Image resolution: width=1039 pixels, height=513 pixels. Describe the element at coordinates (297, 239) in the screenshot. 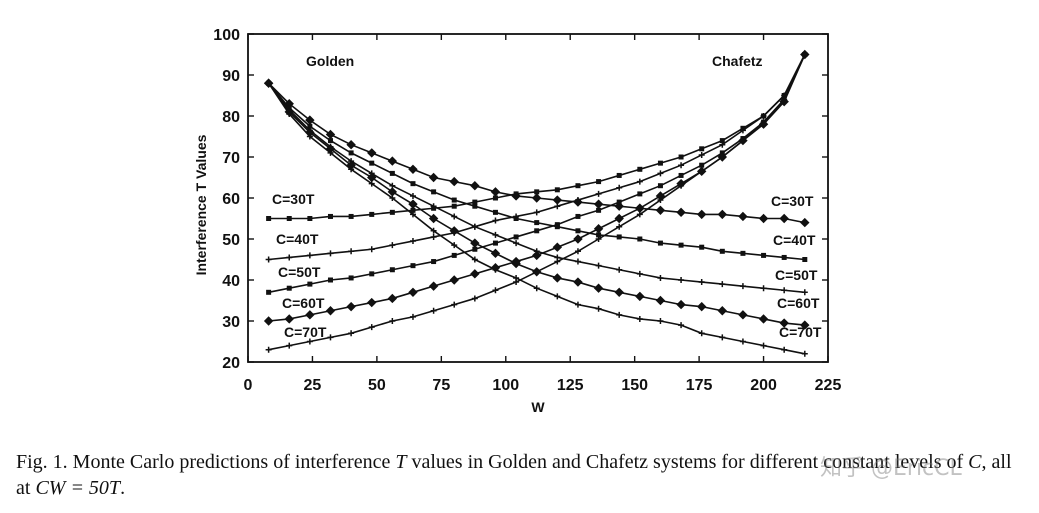

I see `left-label-c40: C=40T` at that location.